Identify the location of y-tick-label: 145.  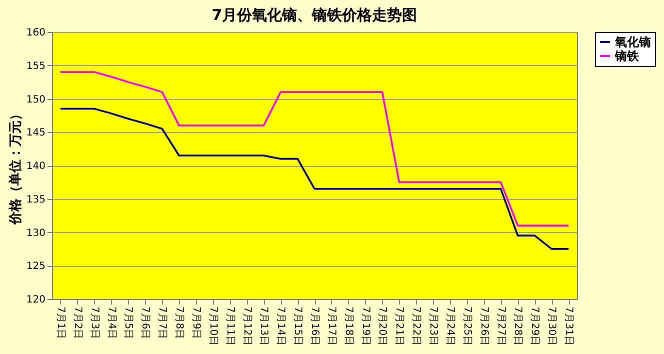
(36, 133).